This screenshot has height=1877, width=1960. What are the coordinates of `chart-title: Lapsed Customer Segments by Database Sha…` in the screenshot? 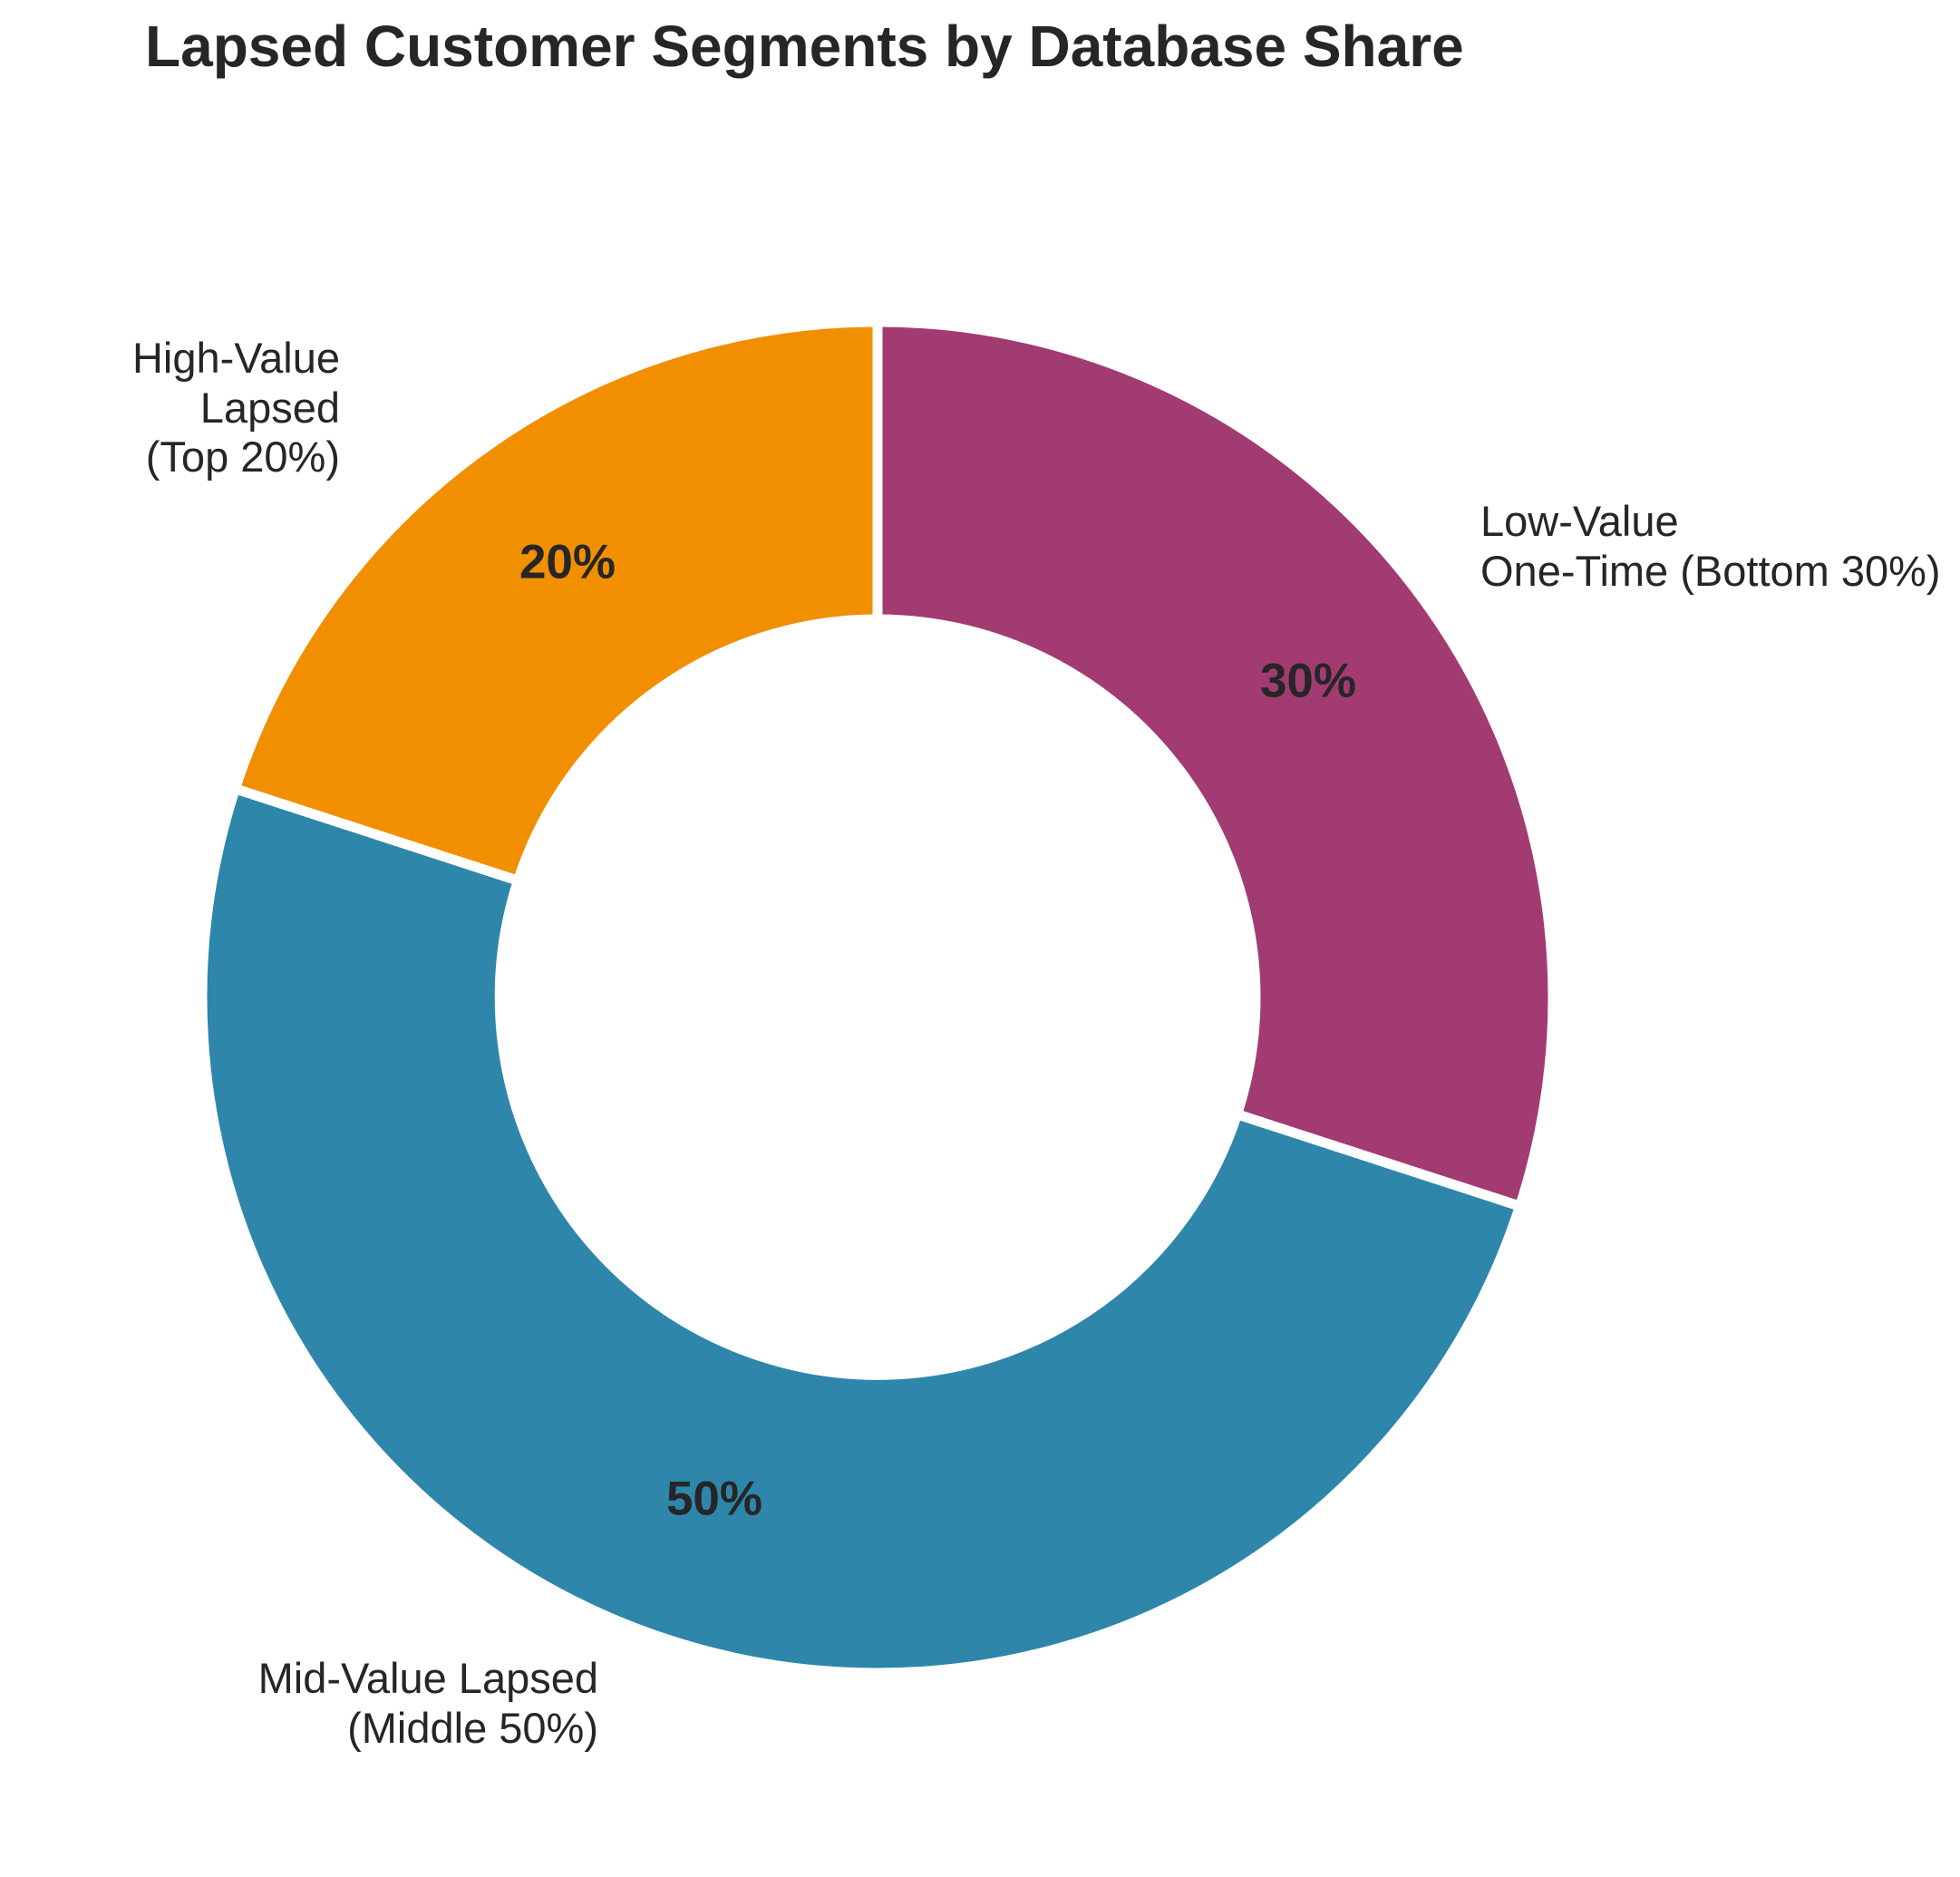 It's located at (804, 47).